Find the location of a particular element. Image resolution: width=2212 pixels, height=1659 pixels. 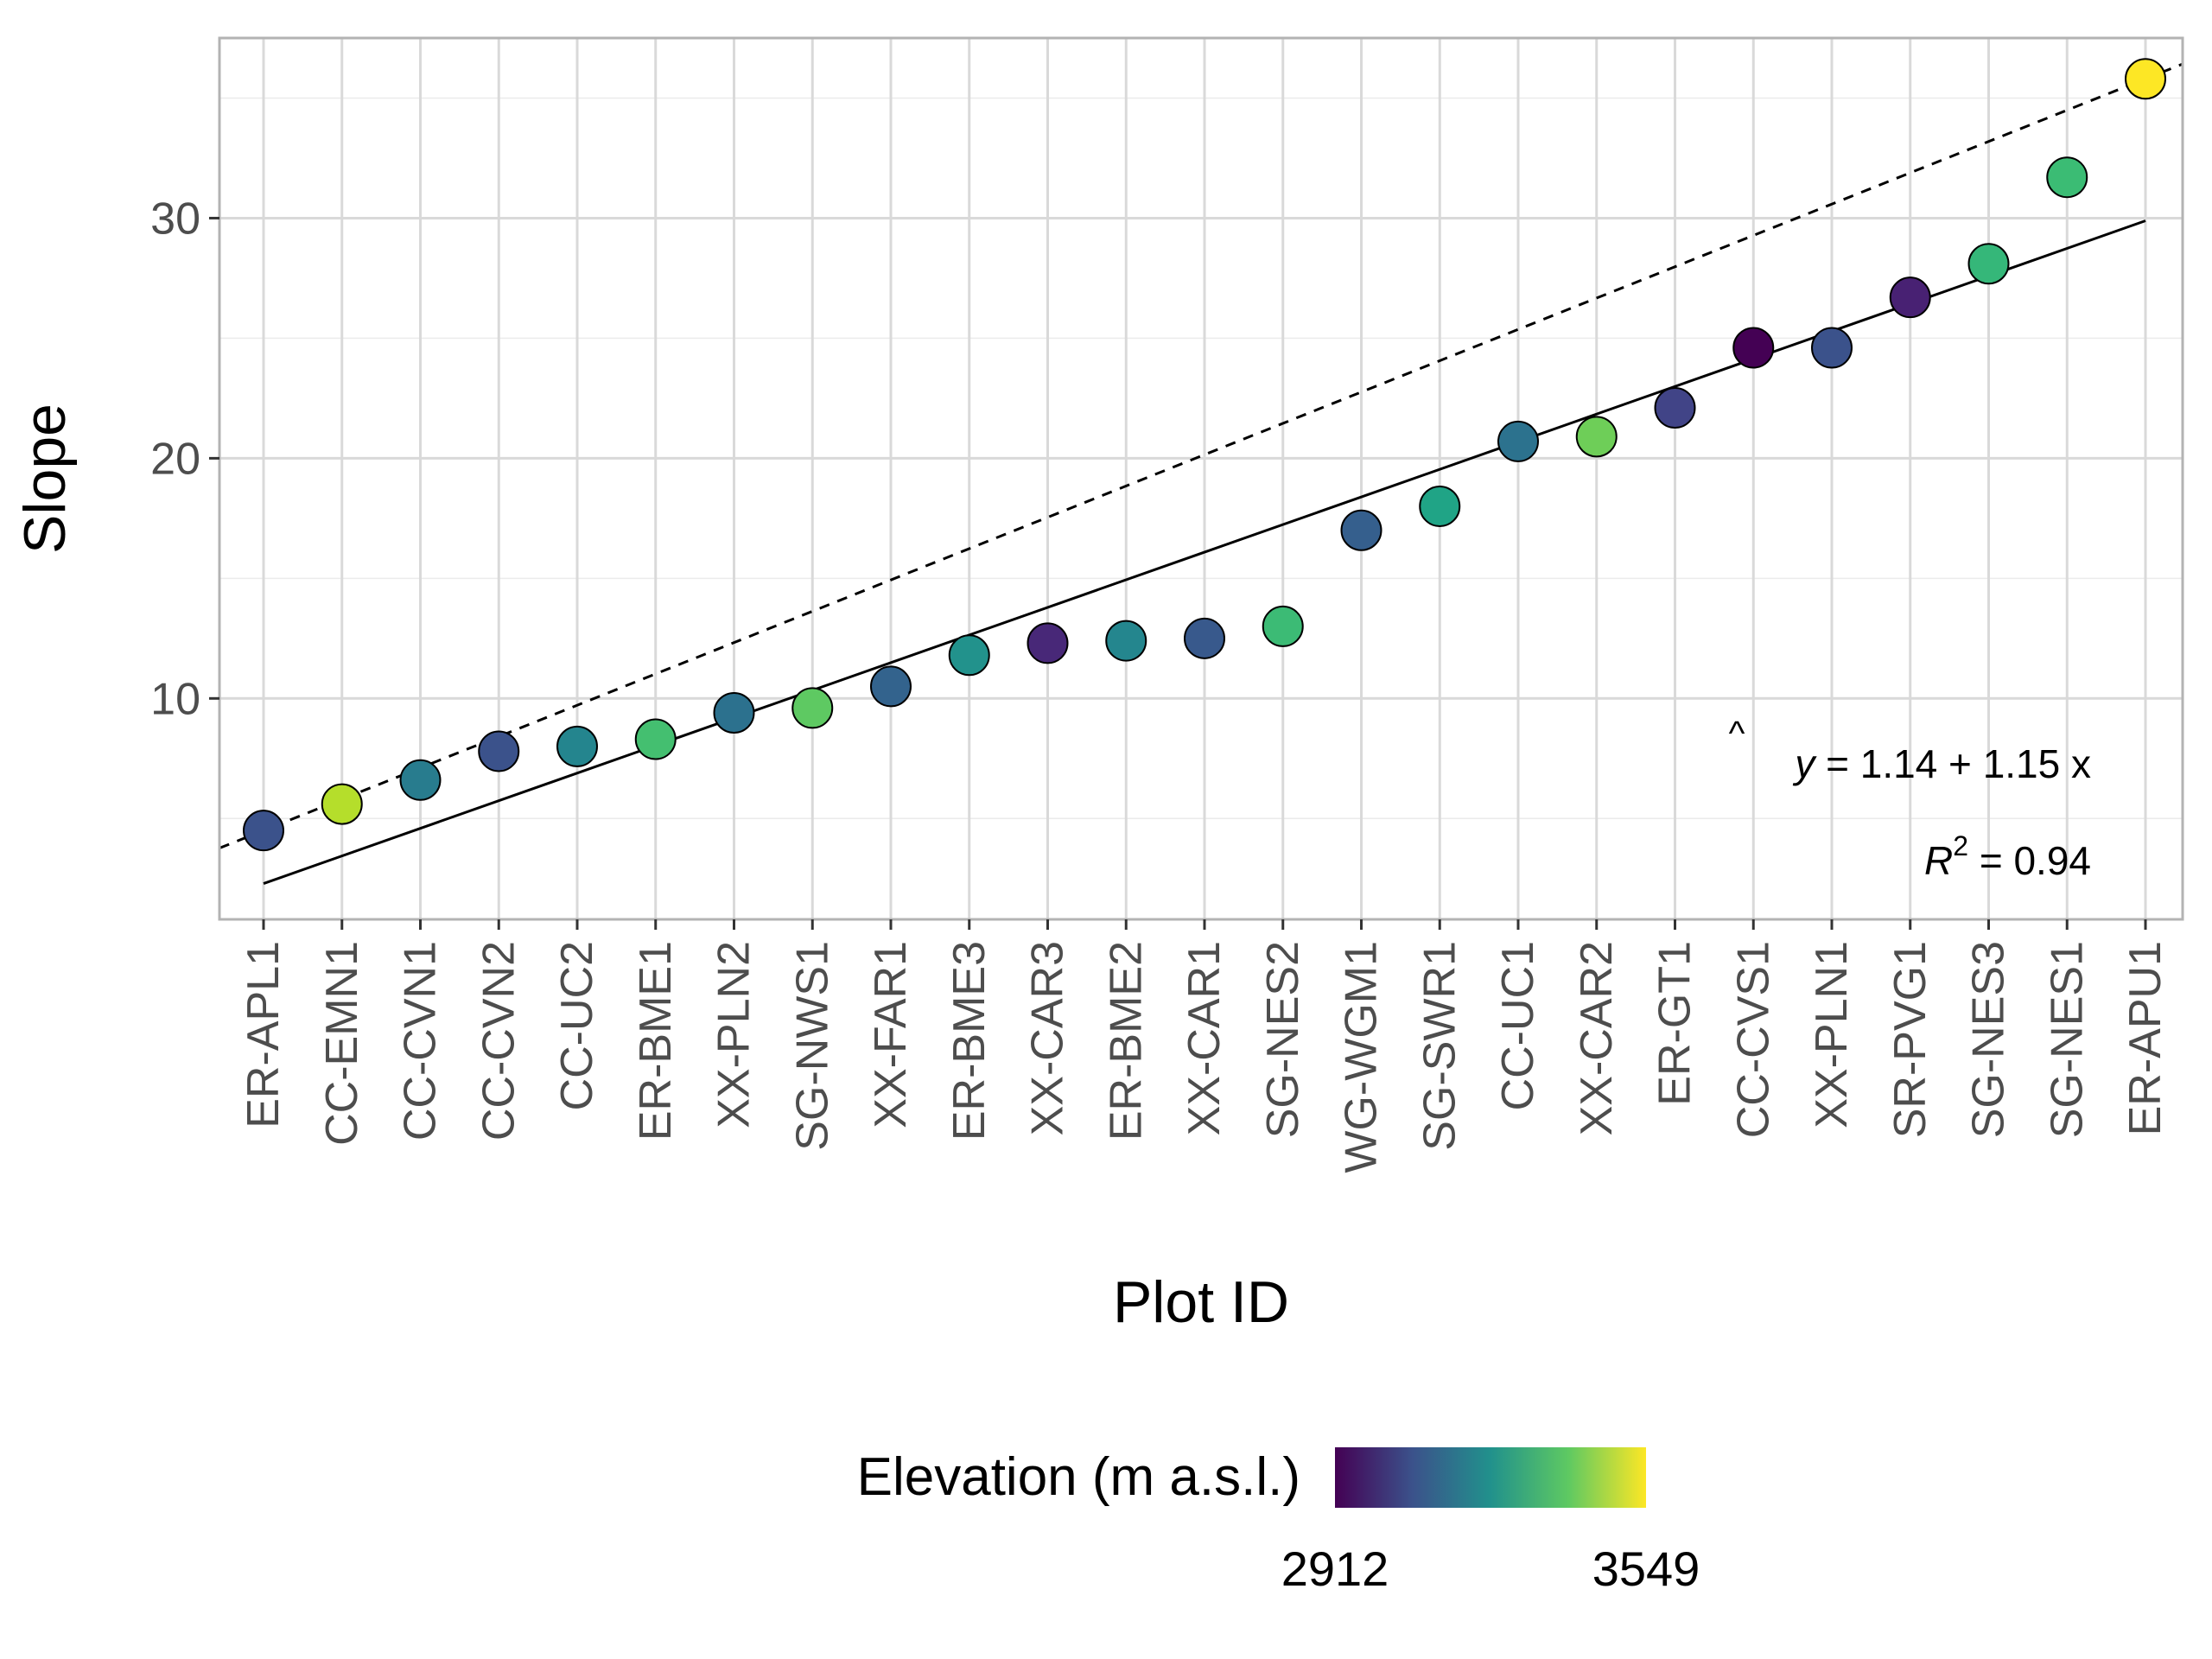

x-tick-label: XX-FAR1 is located at coordinates (891, 1034).